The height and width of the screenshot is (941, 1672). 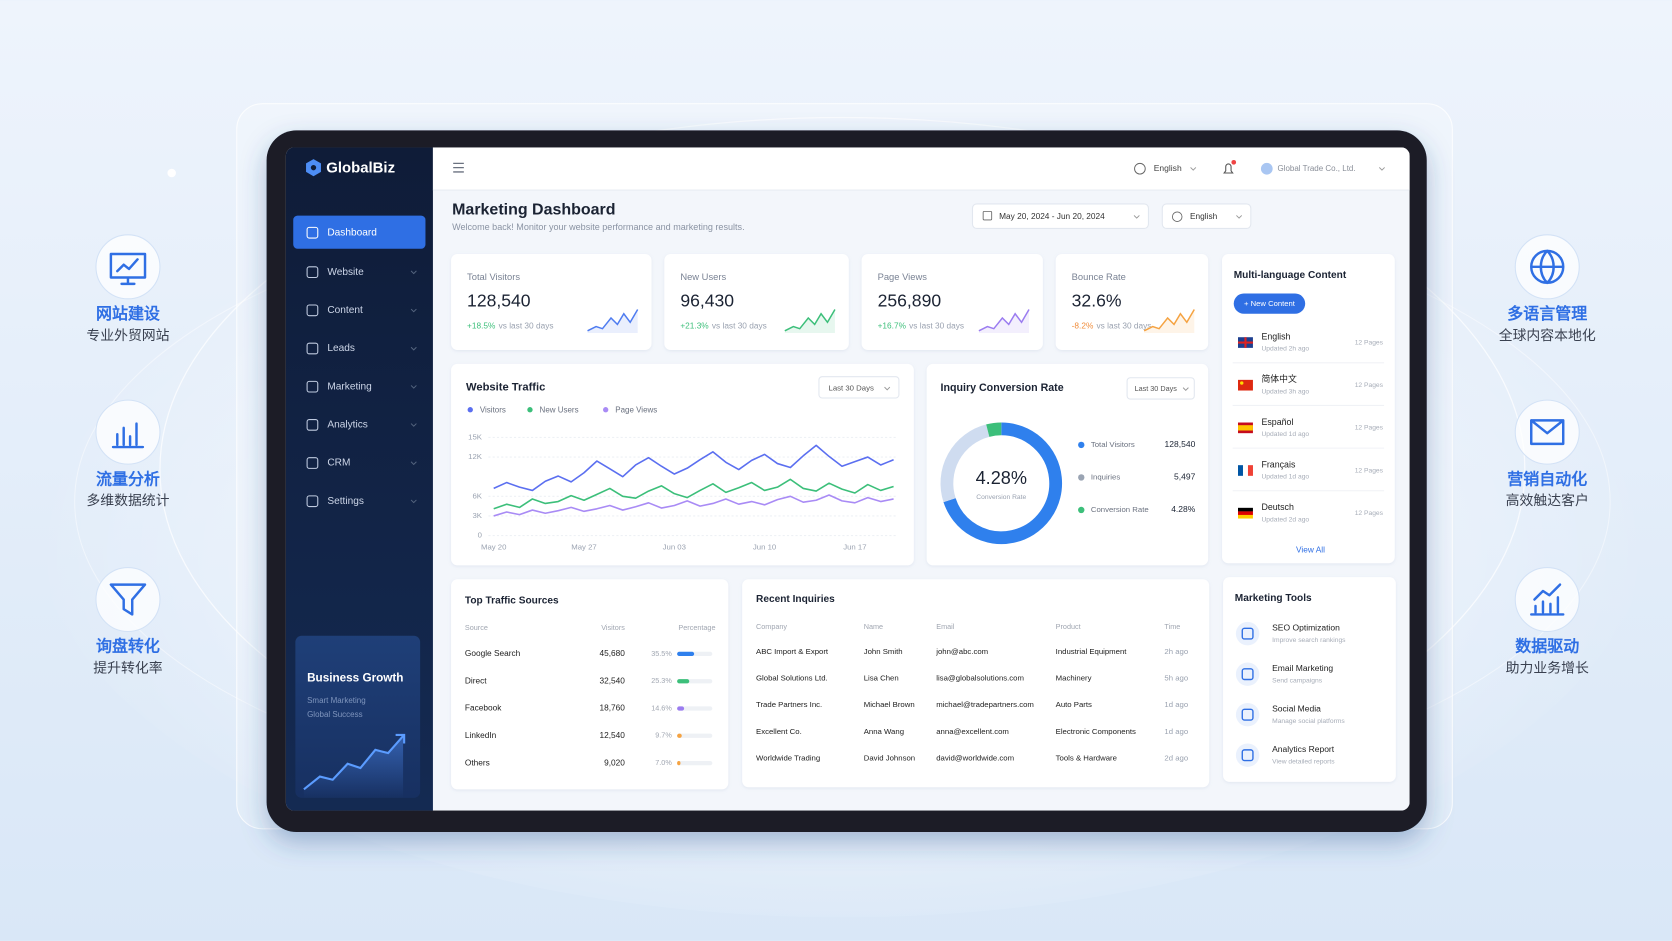 I want to click on nav-item: Settings, so click(x=345, y=501).